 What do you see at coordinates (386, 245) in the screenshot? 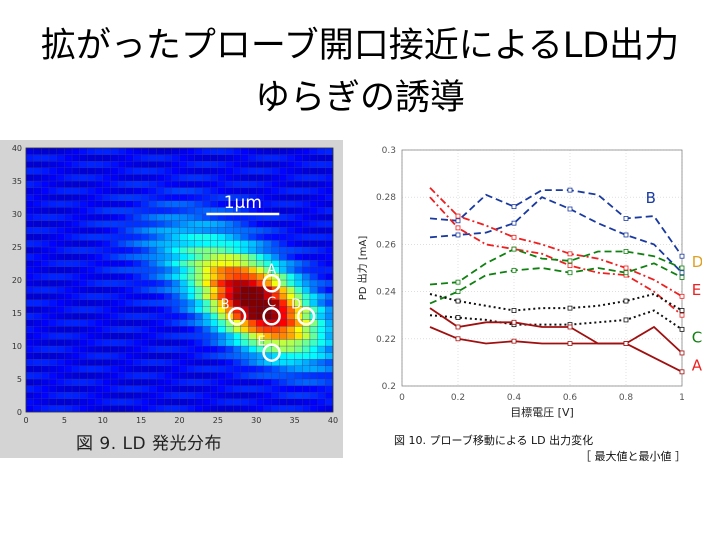
I see `y-tick-label: 0.26` at bounding box center [386, 245].